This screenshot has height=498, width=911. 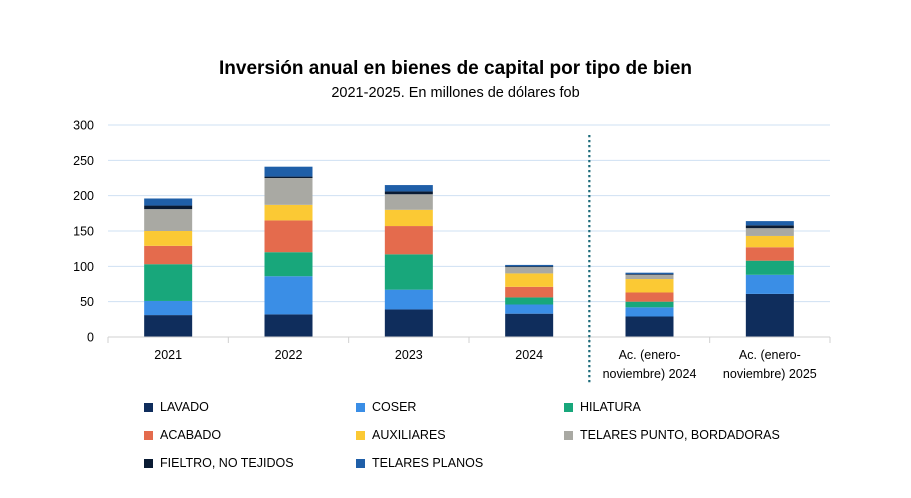 I want to click on x-tick-label: 2022, so click(x=289, y=355).